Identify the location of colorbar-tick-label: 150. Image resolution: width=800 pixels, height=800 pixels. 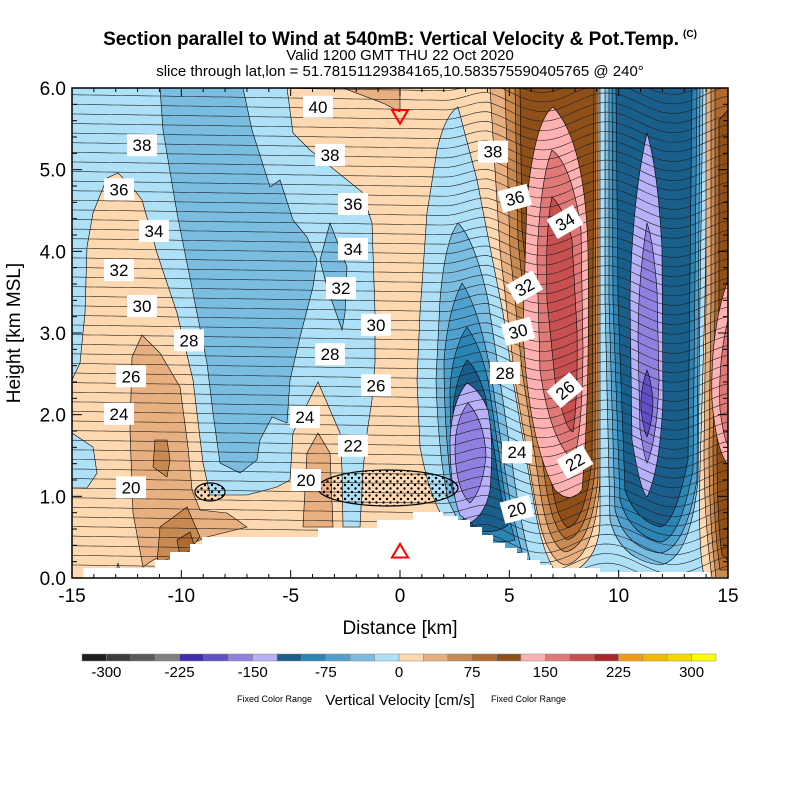
(545, 672).